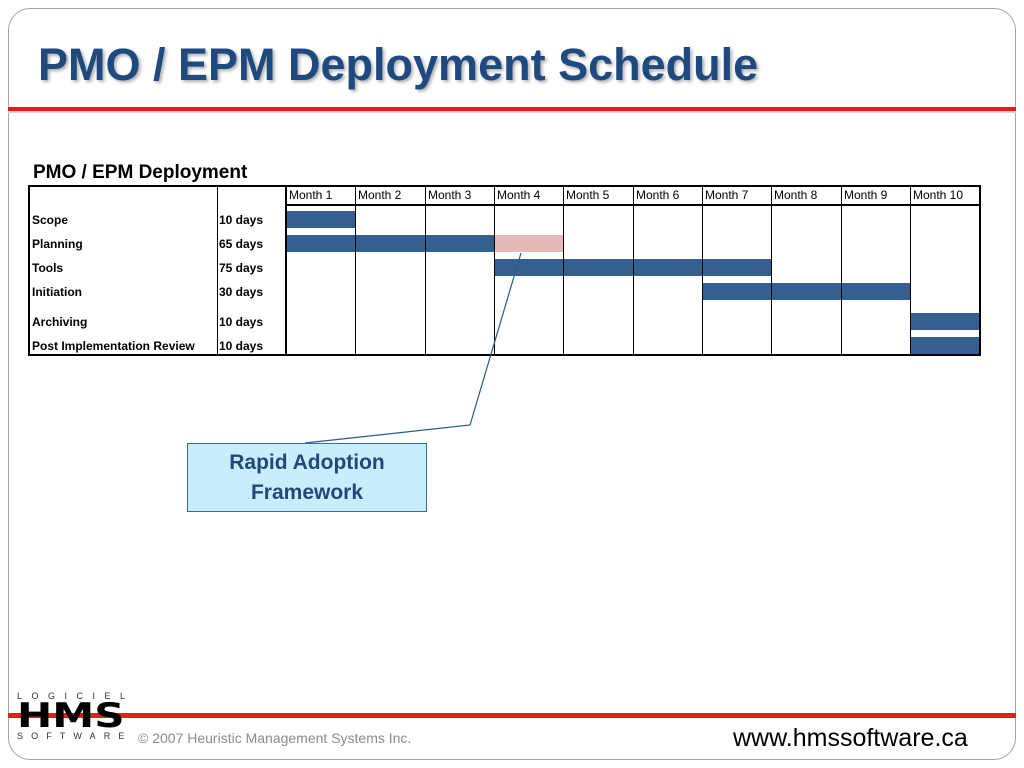  What do you see at coordinates (311, 195) in the screenshot?
I see `month-header-label: Month 1` at bounding box center [311, 195].